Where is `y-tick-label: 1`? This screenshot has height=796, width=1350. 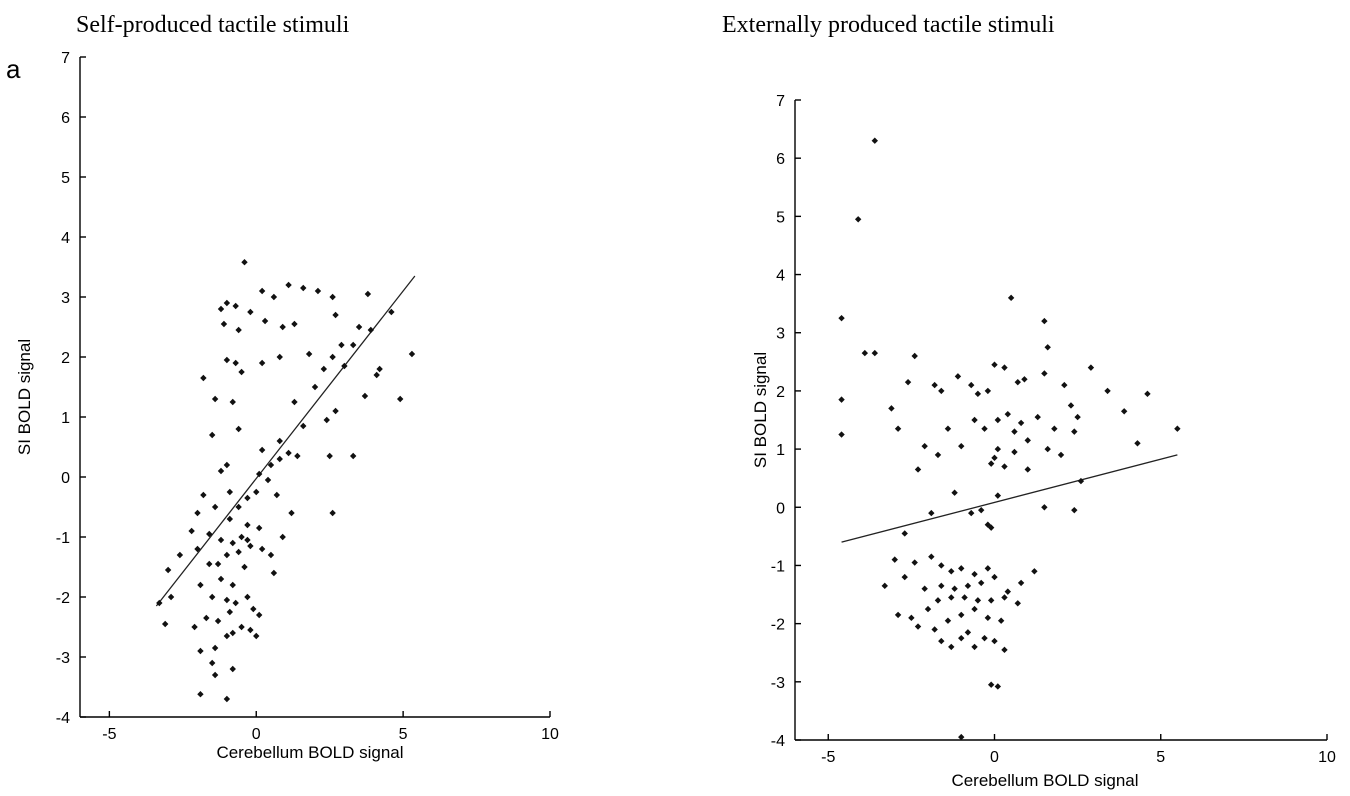 y-tick-label: 1 is located at coordinates (65, 418).